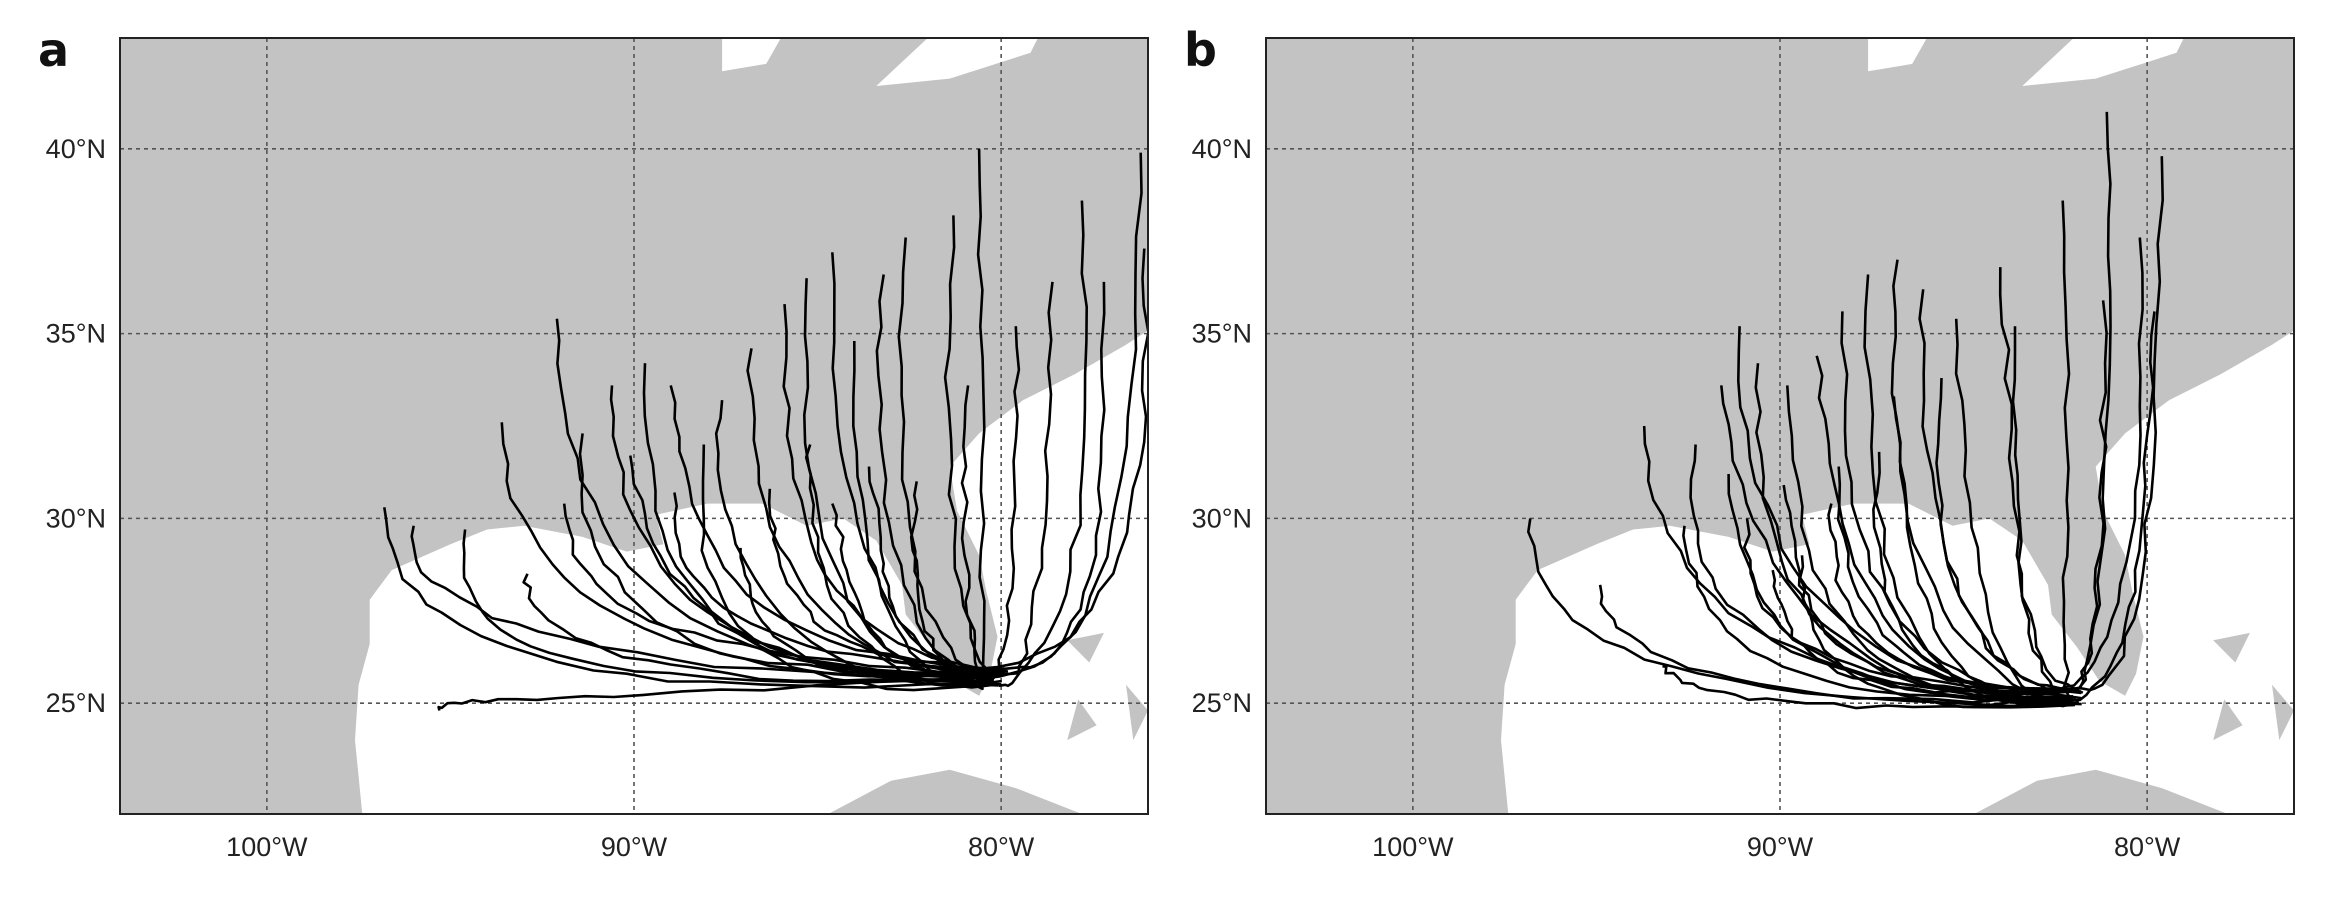  Describe the element at coordinates (1200, 50) in the screenshot. I see `panel-label: b` at that location.